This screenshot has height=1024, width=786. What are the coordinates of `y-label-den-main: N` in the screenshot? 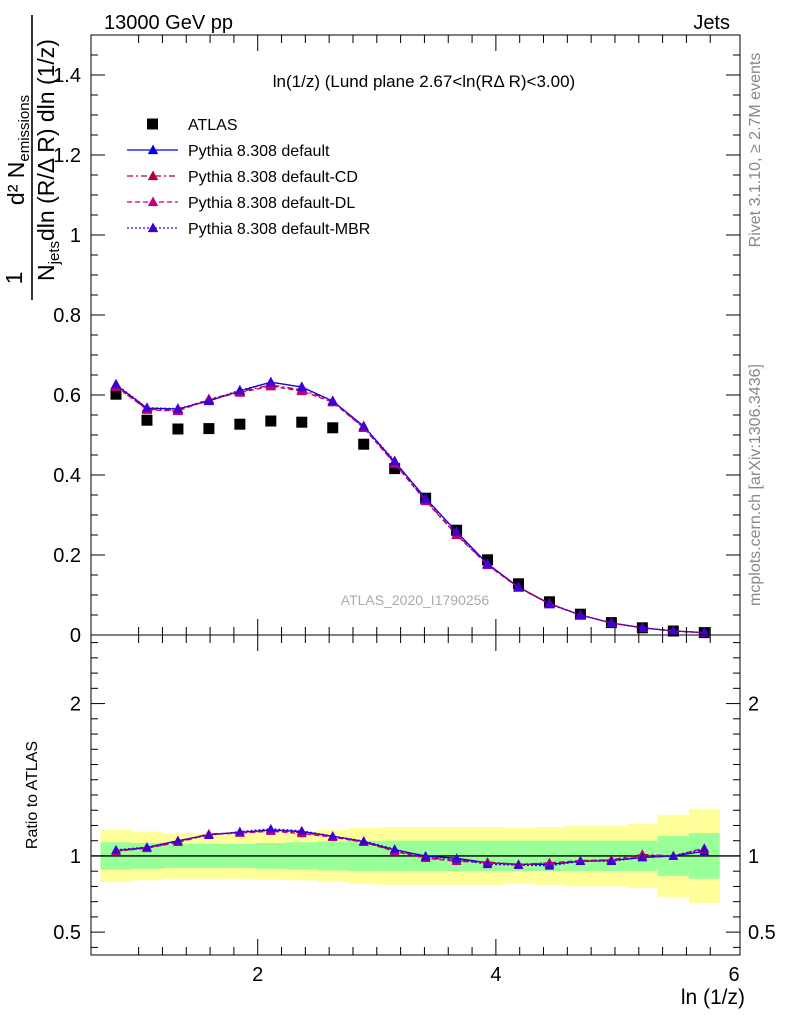 It's located at (46, 272).